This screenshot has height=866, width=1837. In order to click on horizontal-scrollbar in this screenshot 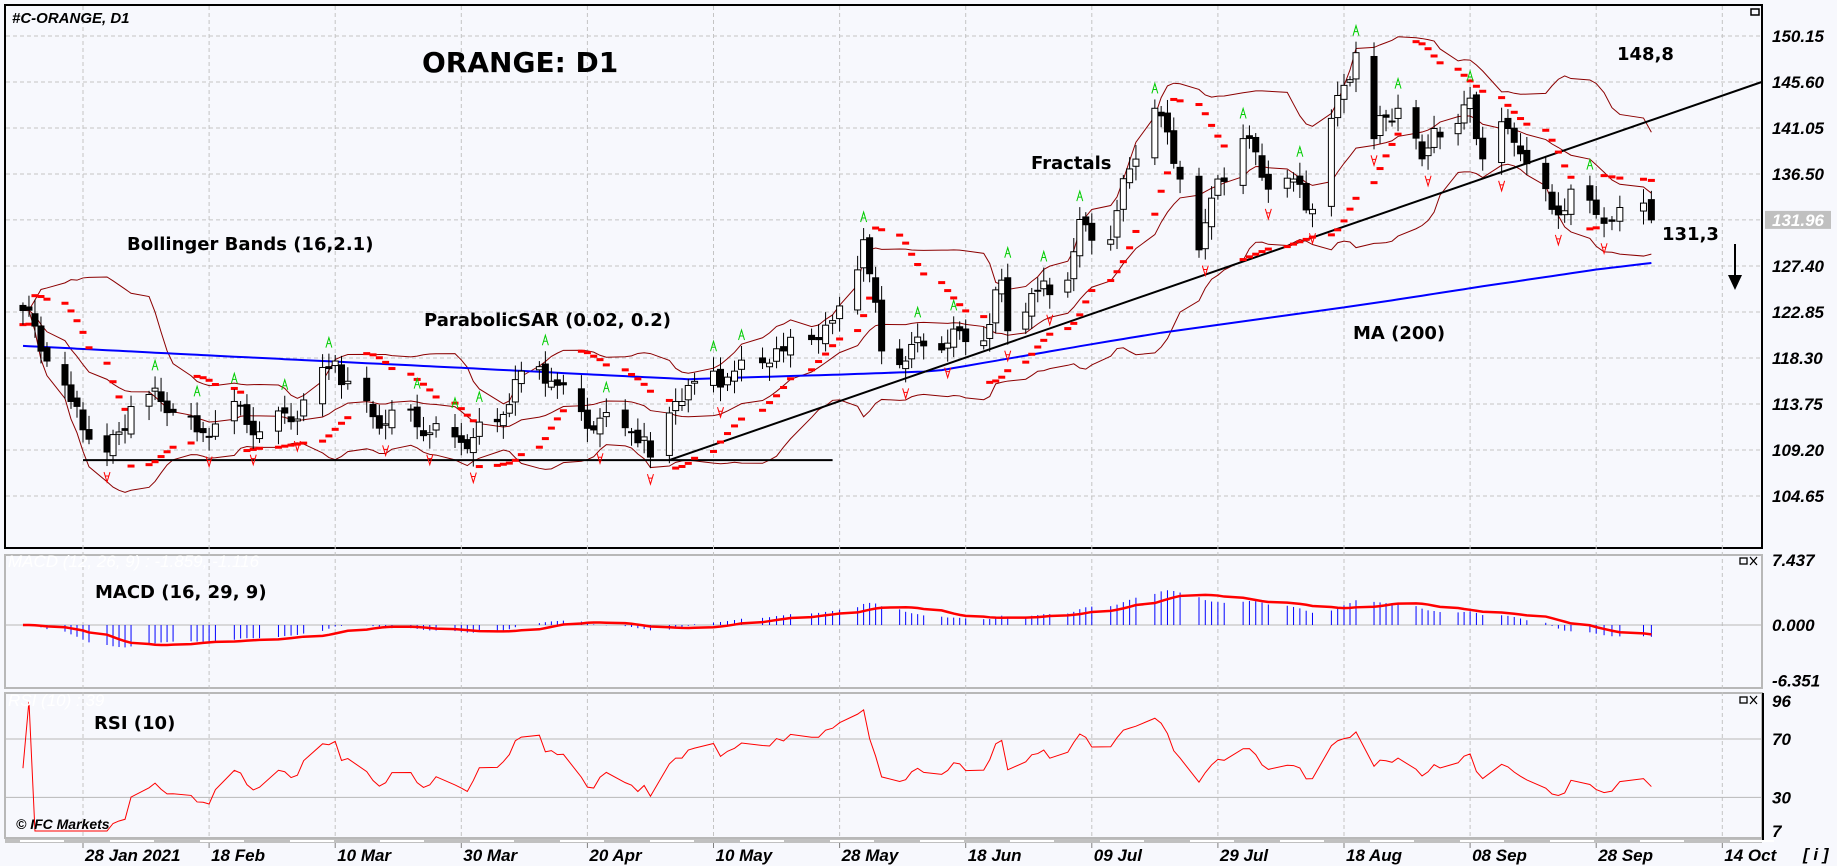, I will do `click(883, 841)`.